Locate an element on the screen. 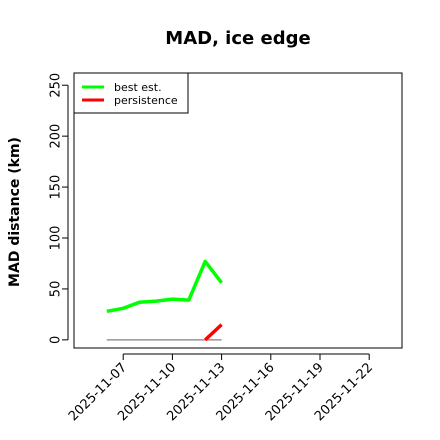 This screenshot has height=440, width=440. legend-label: persistence is located at coordinates (146, 100).